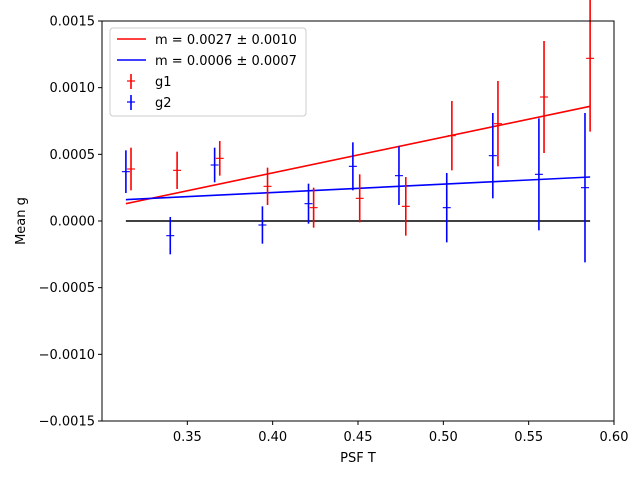 This screenshot has height=480, width=640. I want to click on legend-frame, so click(208, 72).